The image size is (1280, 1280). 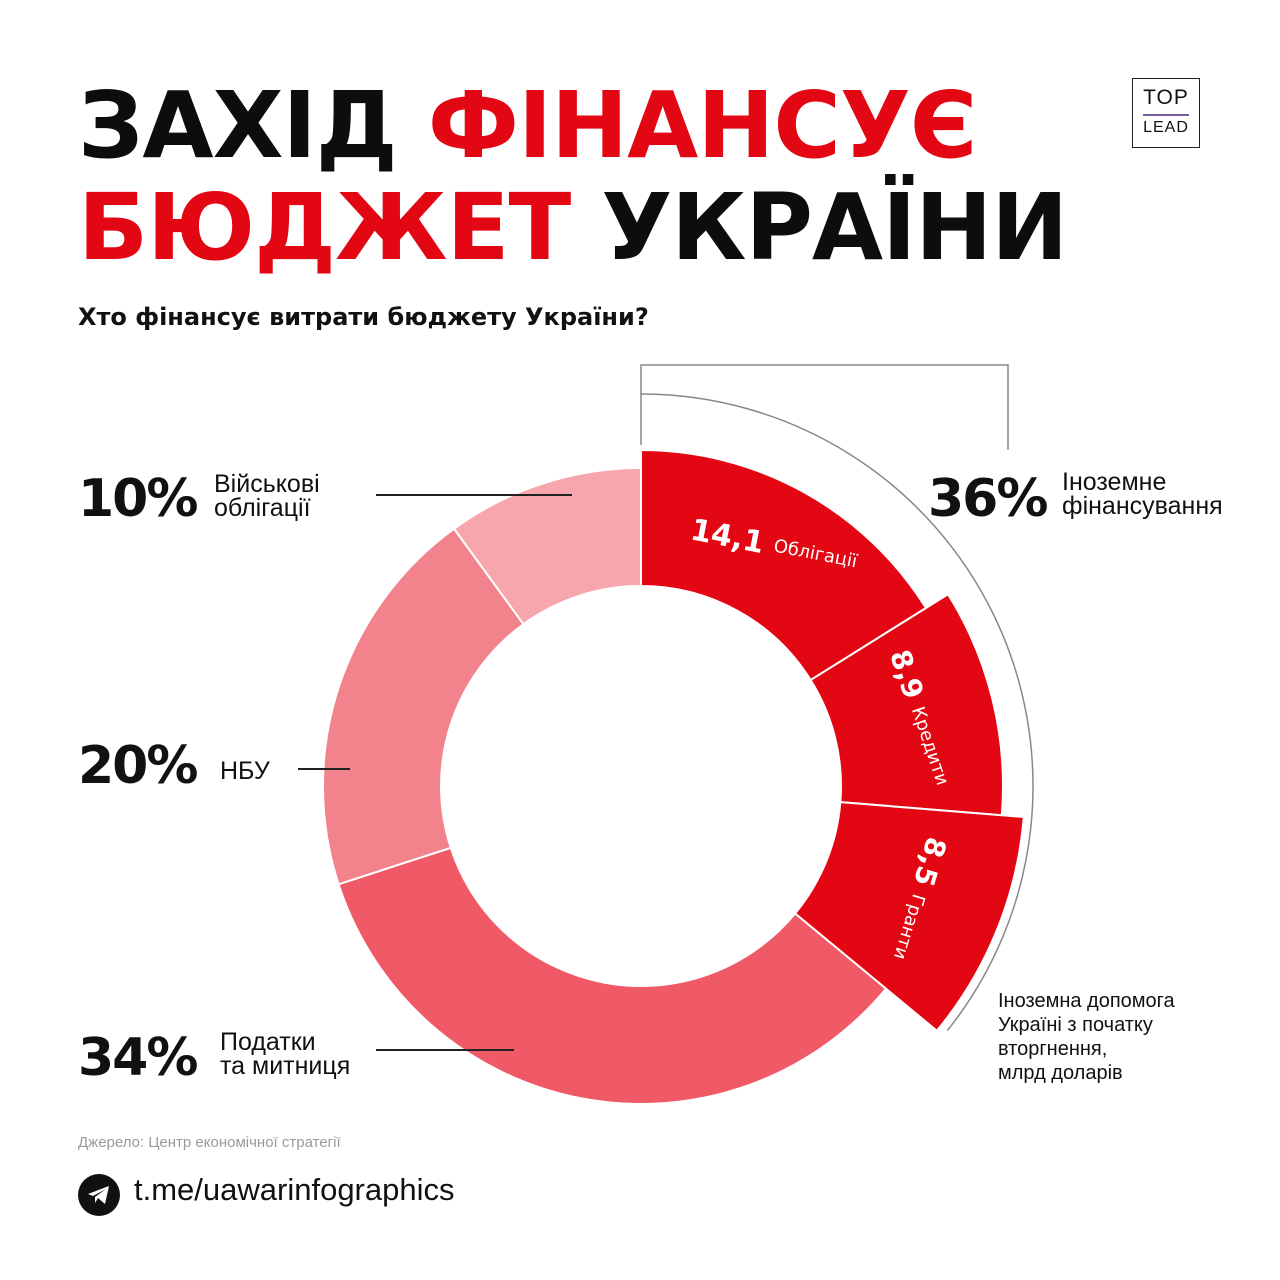 I want to click on logo-divider, so click(x=1166, y=115).